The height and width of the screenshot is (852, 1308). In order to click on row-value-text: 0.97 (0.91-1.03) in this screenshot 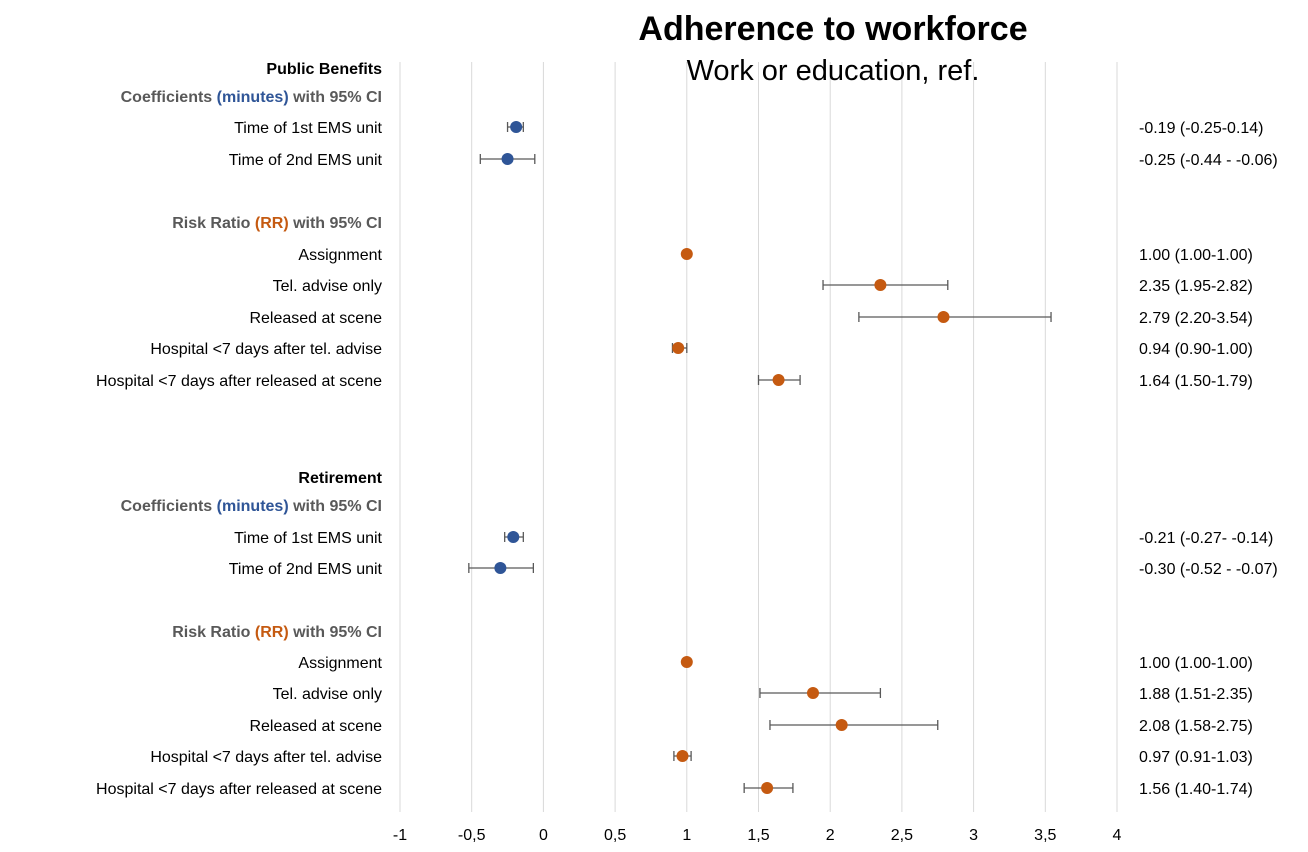, I will do `click(1196, 757)`.